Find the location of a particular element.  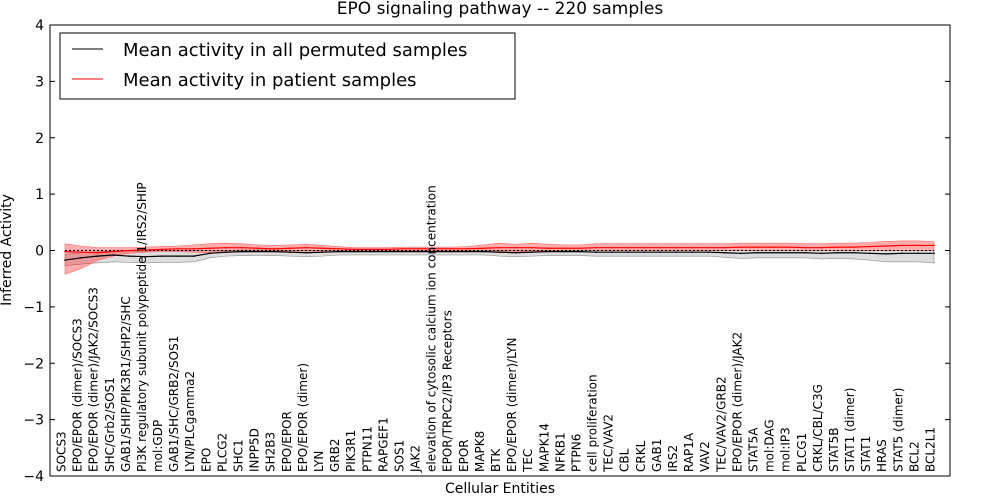

x-tick-label: EPO/EPOR (dimer)/LYN is located at coordinates (512, 405).